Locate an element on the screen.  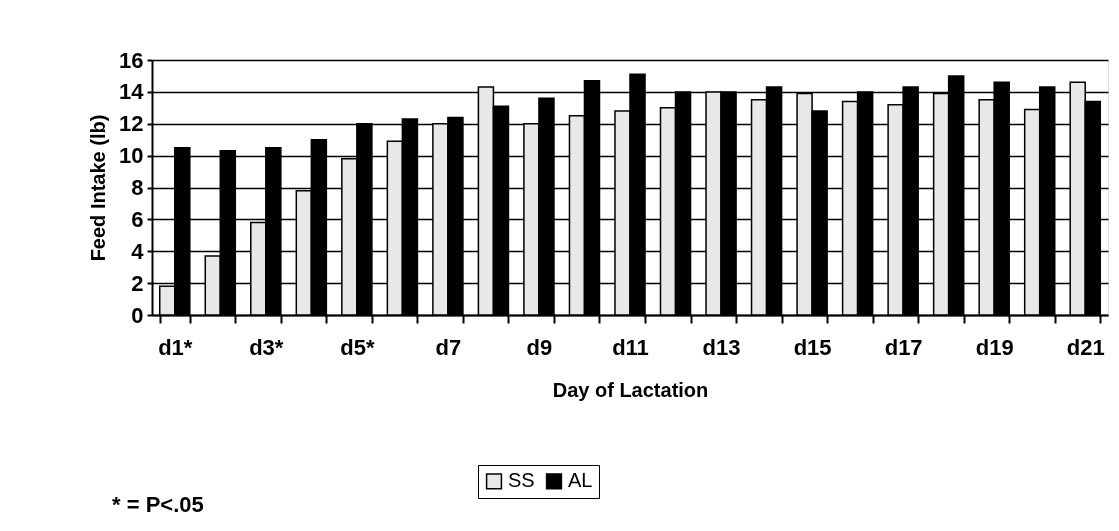
y-tick-label: 8 is located at coordinates (137, 187).